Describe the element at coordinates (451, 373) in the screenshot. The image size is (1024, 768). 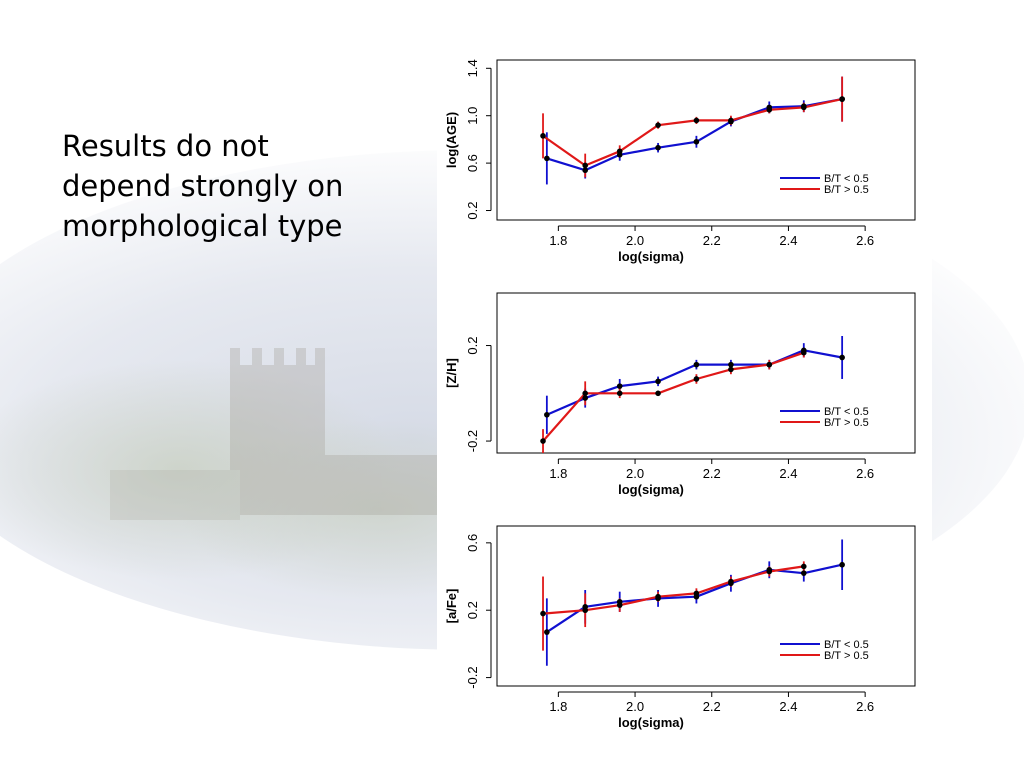
I see `y-axis-label: [Z/H]` at that location.